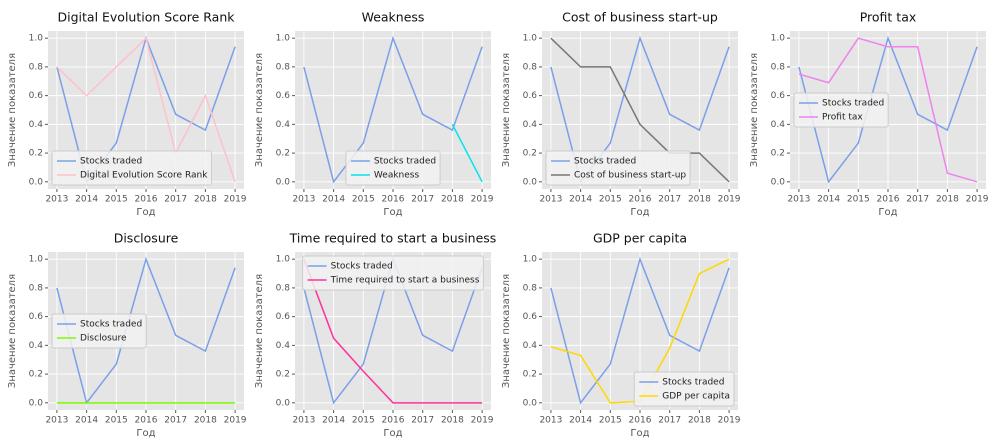 The width and height of the screenshot is (990, 440). I want to click on legend: Stocks traded Disclosure, so click(99, 331).